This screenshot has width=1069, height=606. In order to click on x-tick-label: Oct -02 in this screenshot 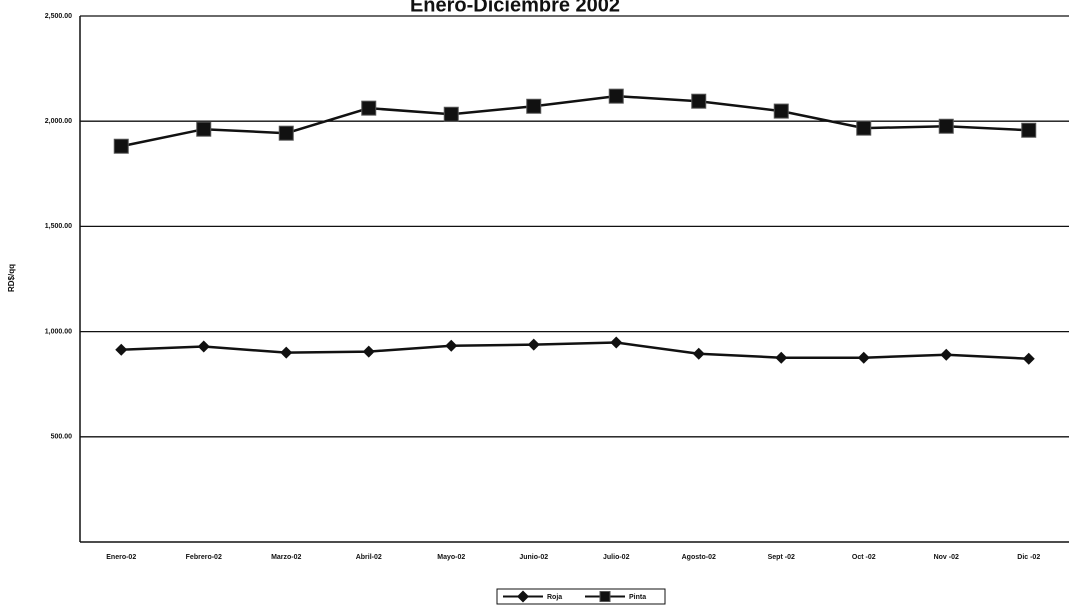, I will do `click(864, 557)`.